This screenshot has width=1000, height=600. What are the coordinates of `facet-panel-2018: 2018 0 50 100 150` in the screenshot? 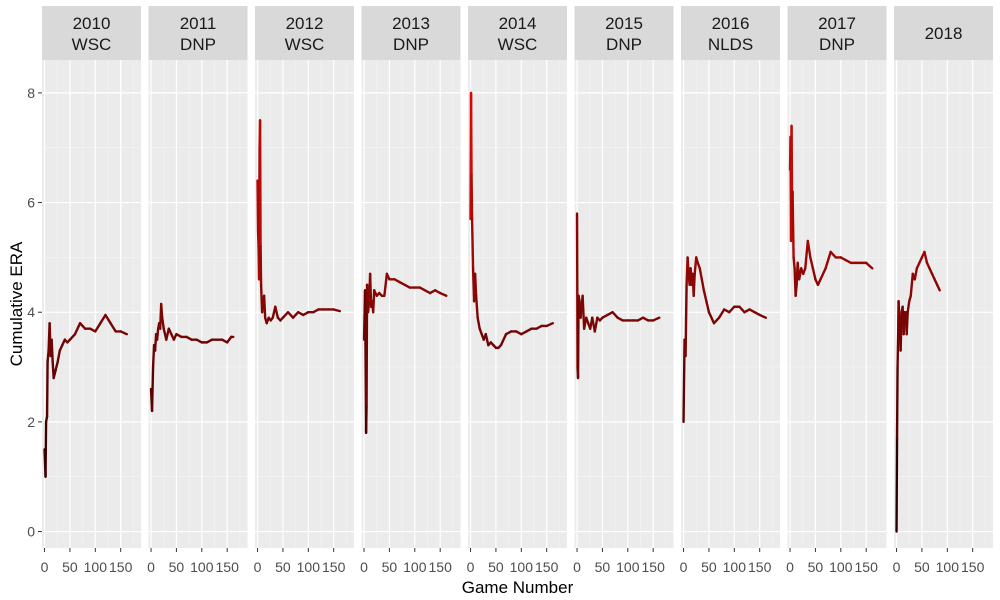 It's located at (943, 290).